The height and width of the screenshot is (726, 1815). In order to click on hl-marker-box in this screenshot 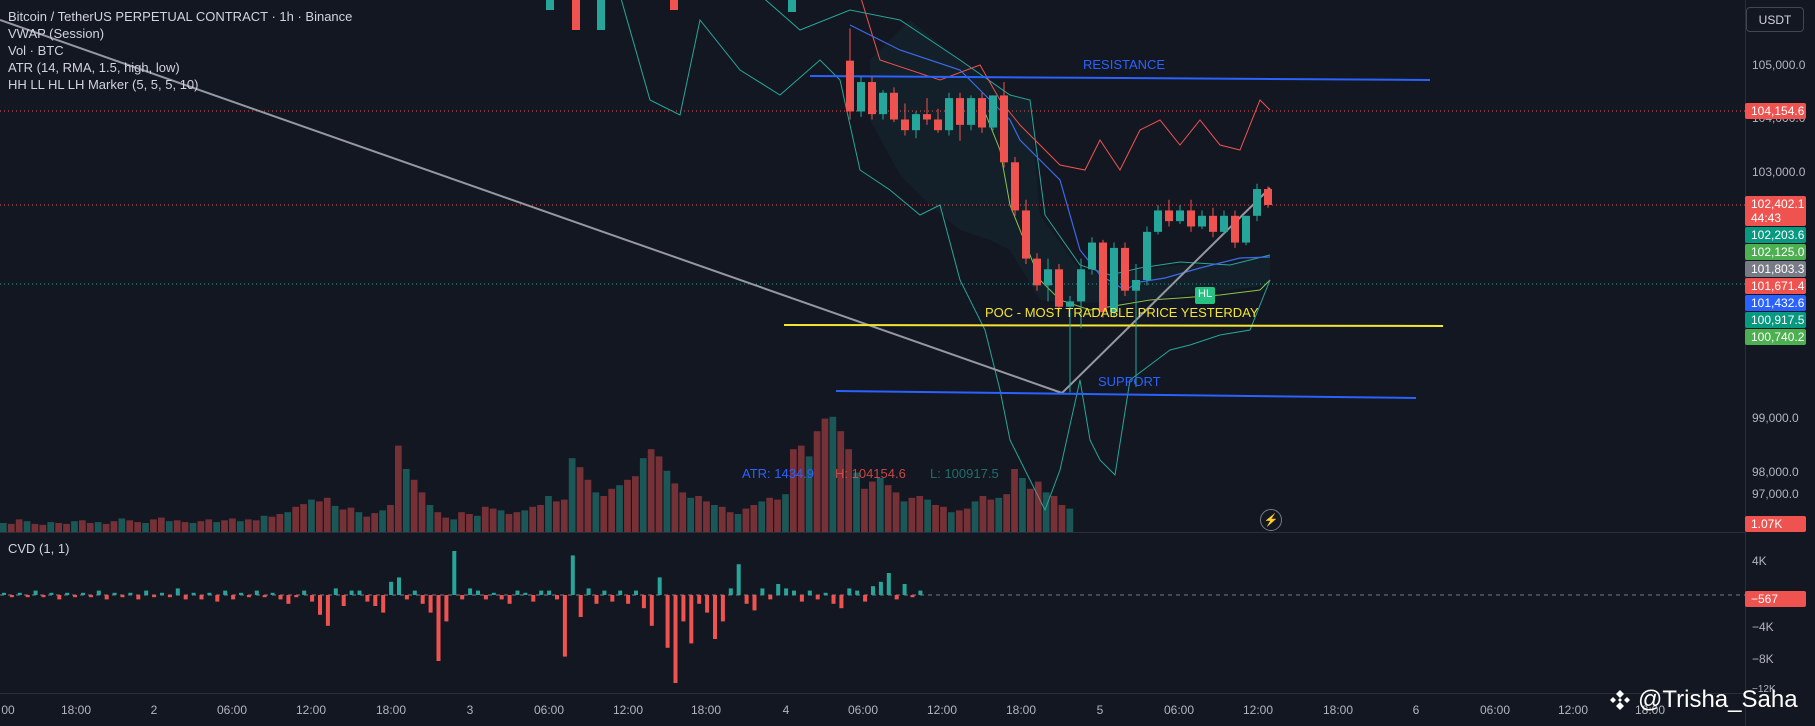, I will do `click(1205, 295)`.